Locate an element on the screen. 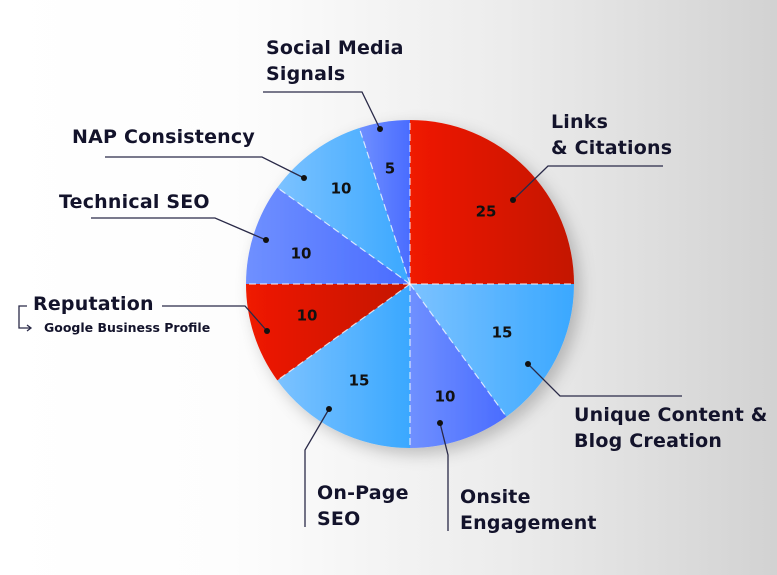 Image resolution: width=777 pixels, height=575 pixels. leader-links is located at coordinates (587, 183).